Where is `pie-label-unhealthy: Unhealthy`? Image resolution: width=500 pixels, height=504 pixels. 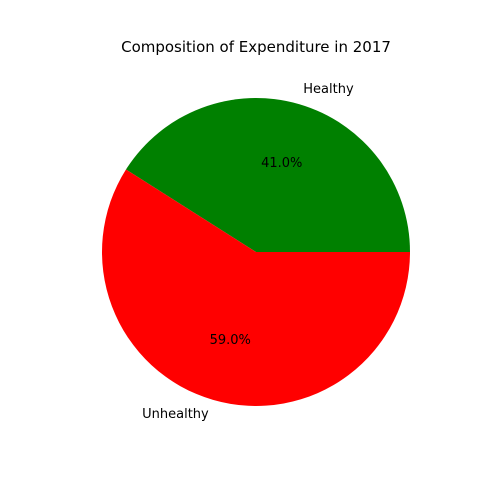
pie-label-unhealthy: Unhealthy is located at coordinates (175, 414).